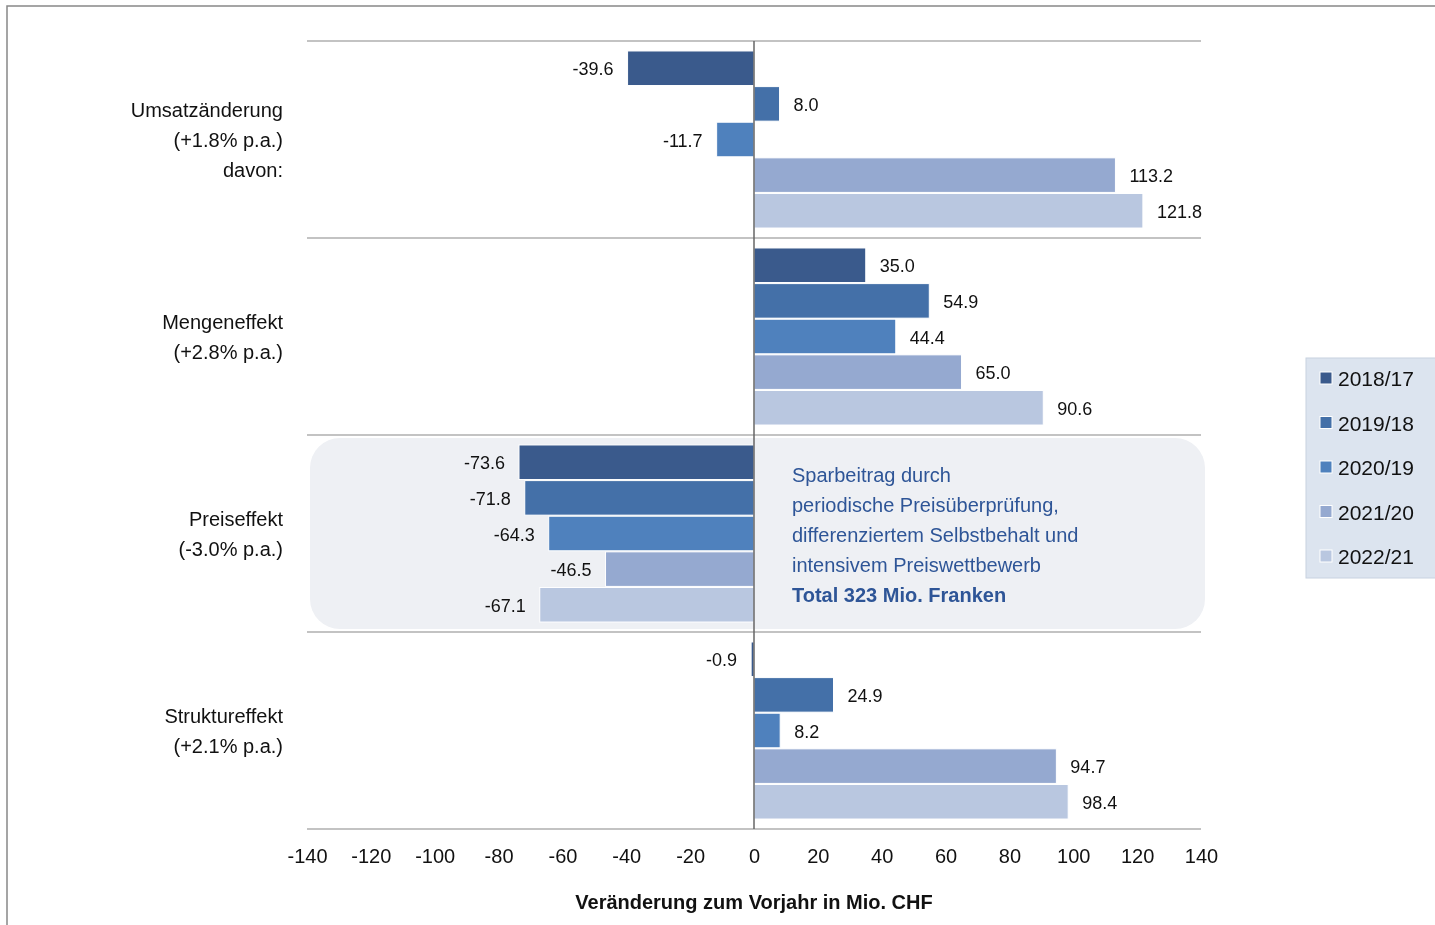 This screenshot has height=925, width=1435. I want to click on annotation: Sparbeitrag durch periodische Preisüberprüfung, differenziertem Selbstbehalt und intensivem Preiswettbewerb, so click(935, 520).